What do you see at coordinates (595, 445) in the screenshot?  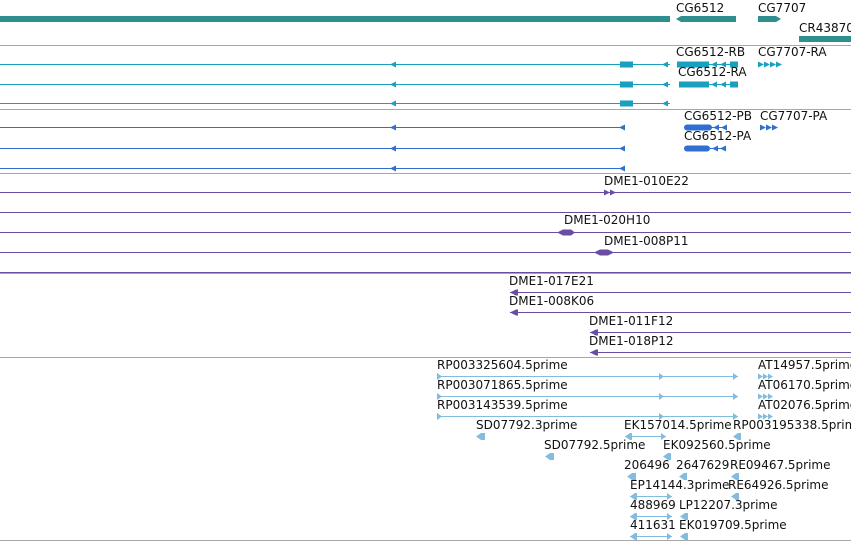 I see `est-label: SD07792.5prime` at bounding box center [595, 445].